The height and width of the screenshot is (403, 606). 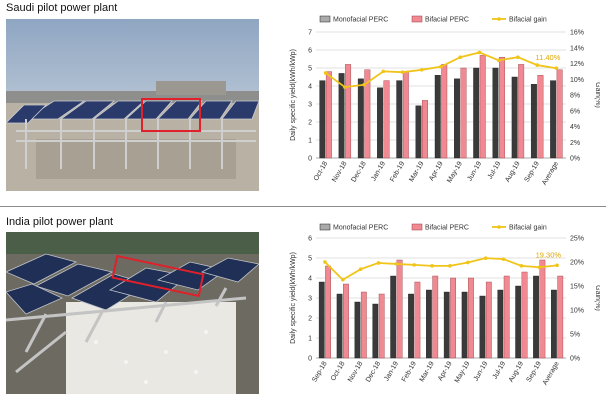 What do you see at coordinates (577, 311) in the screenshot?
I see `y2-tick-label: 10%` at bounding box center [577, 311].